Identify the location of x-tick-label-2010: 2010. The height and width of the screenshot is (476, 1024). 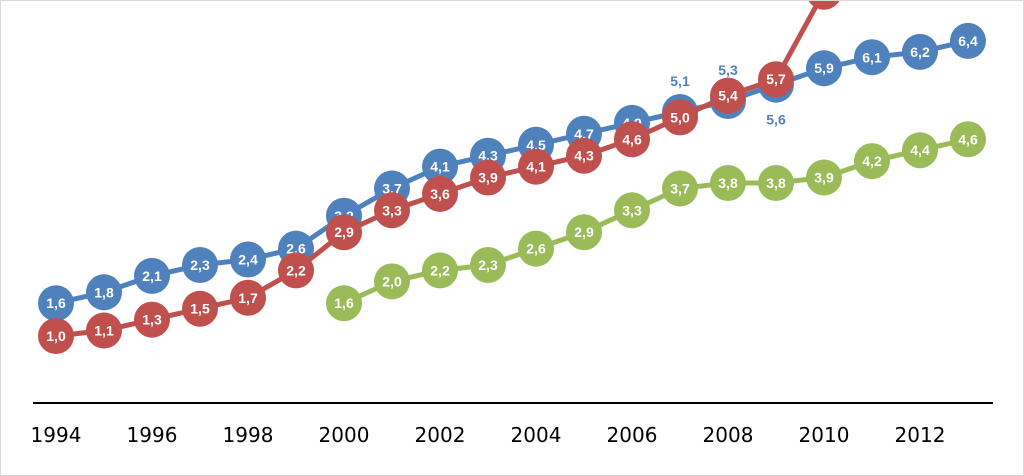
(824, 435).